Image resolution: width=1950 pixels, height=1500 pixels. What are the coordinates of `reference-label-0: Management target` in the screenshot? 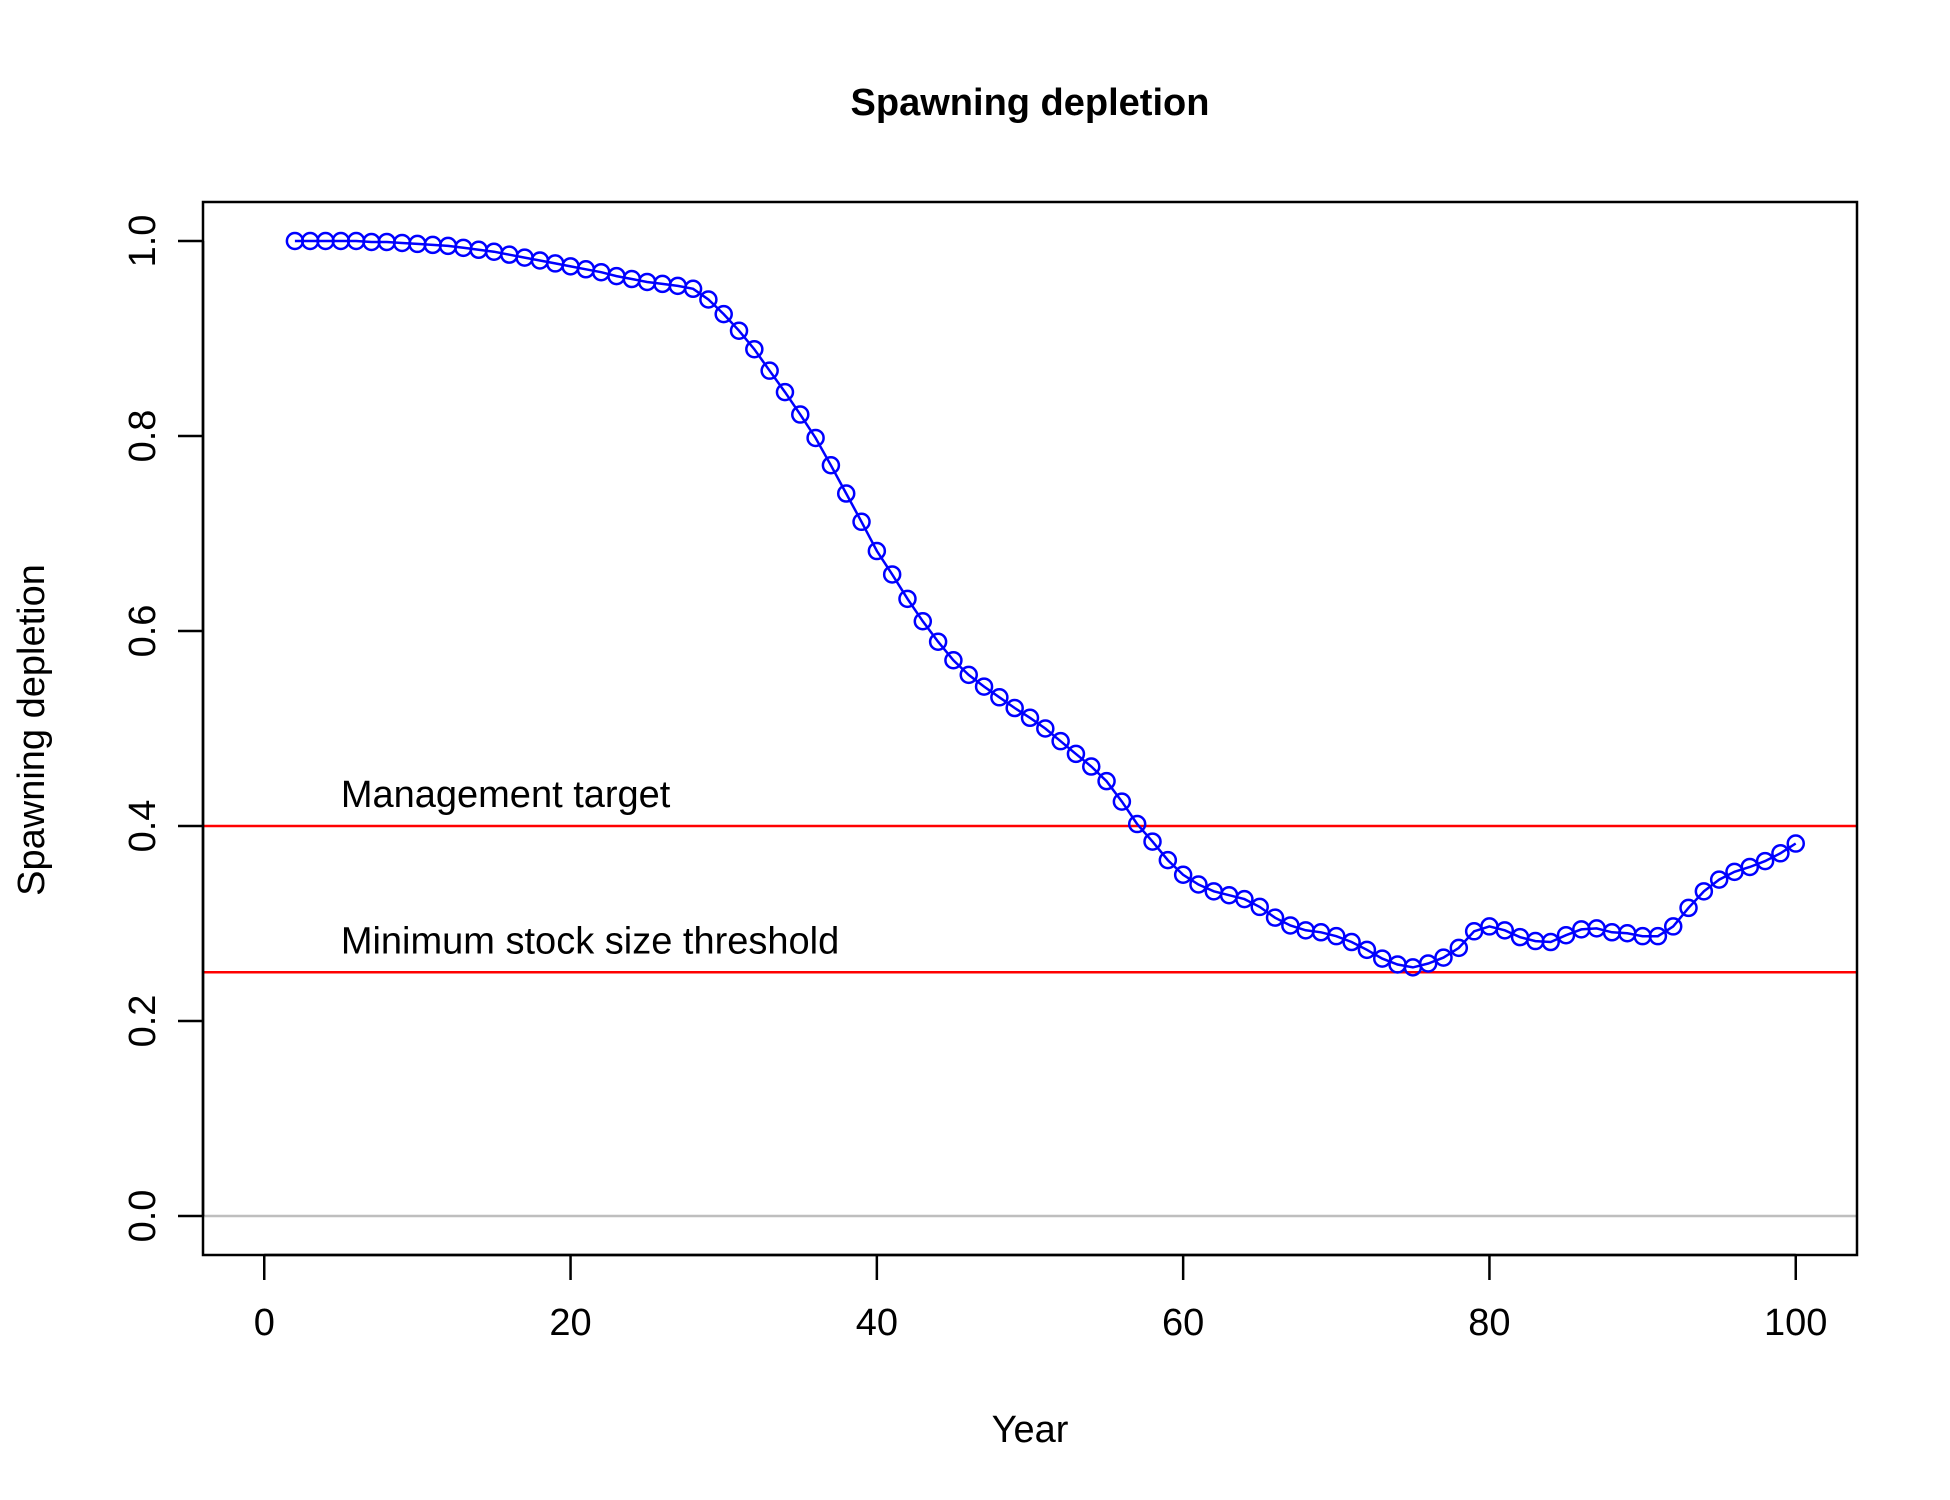 It's located at (506, 795).